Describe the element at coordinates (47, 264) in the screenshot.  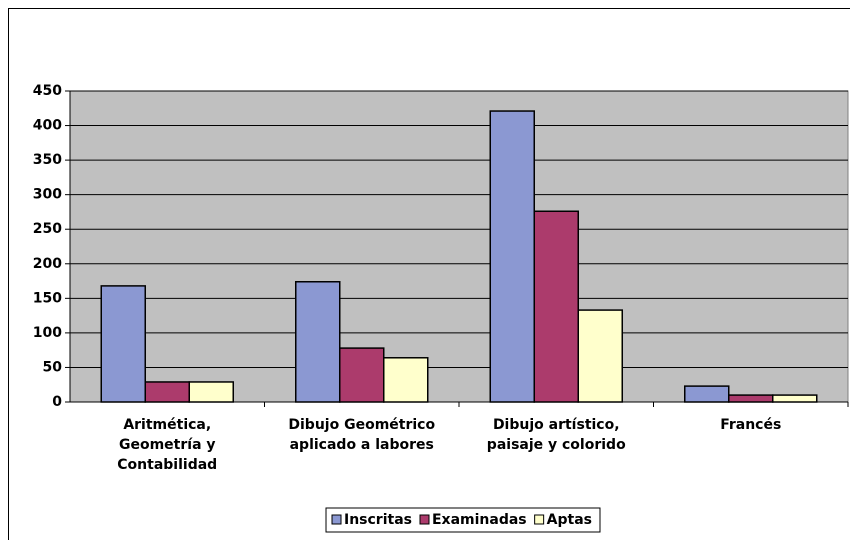
I see `y-tick-label: 200` at that location.